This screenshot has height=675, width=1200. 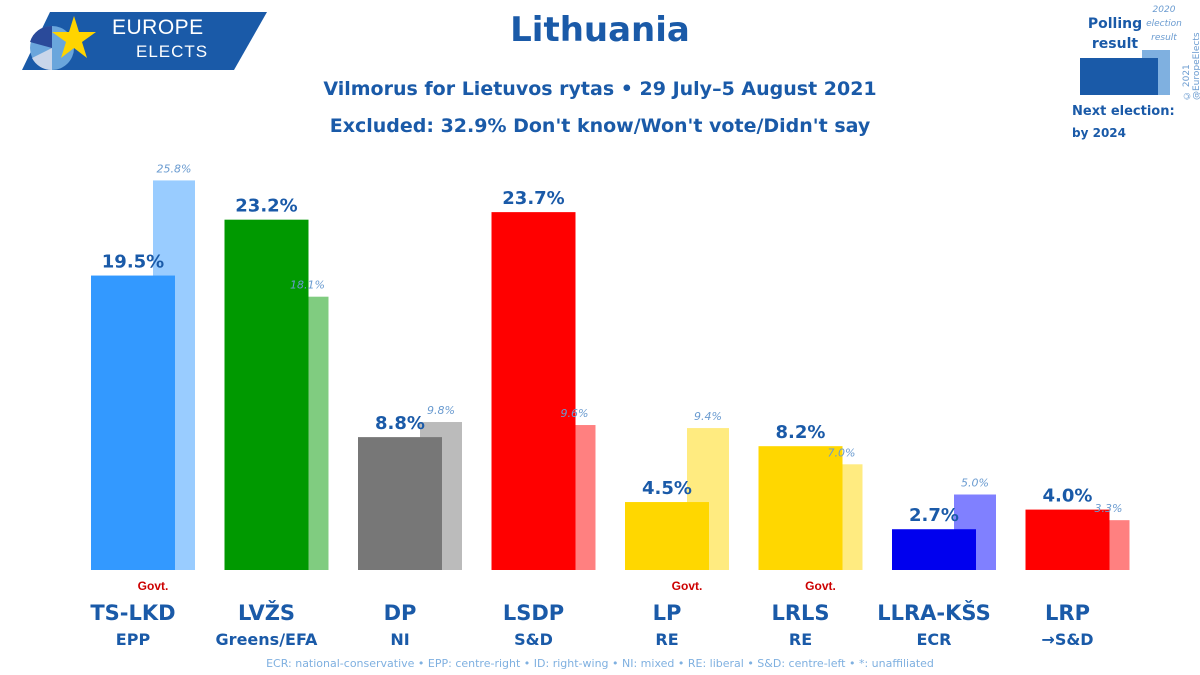 I want to click on party-name-label: LP, so click(x=667, y=613).